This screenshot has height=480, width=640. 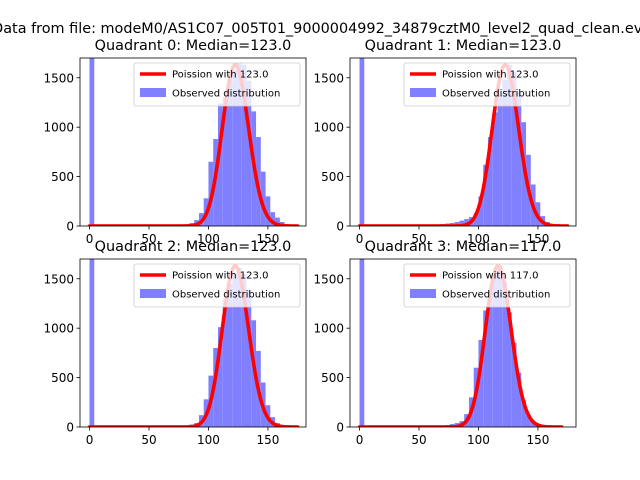 I want to click on subplot-title: Quadrant 3: Median=117.0, so click(x=463, y=247).